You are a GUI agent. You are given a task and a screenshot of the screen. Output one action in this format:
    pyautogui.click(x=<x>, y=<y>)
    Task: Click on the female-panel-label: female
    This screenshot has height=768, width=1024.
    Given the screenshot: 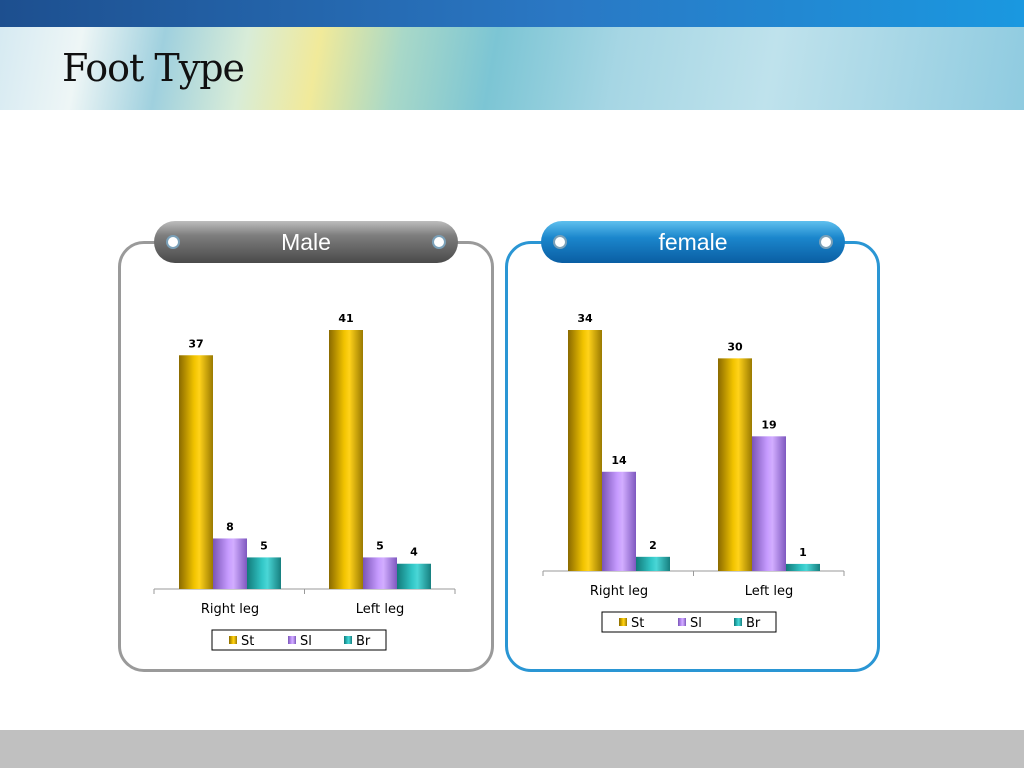 What is the action you would take?
    pyautogui.click(x=693, y=241)
    